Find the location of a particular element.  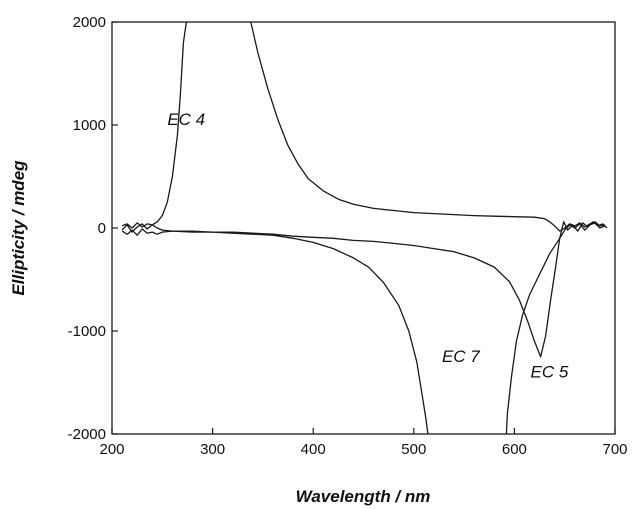

y-tick-label: 2000 is located at coordinates (89, 22).